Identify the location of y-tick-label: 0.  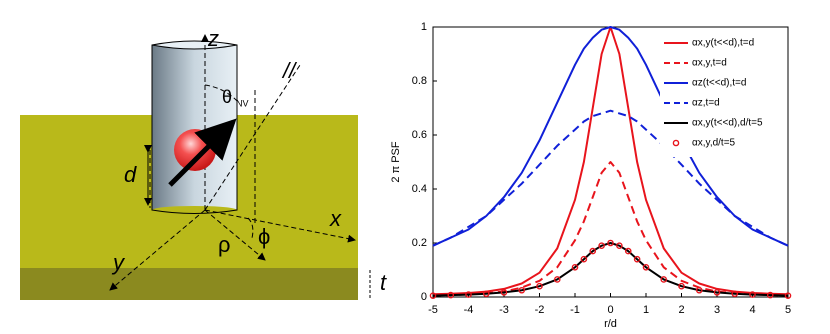
(424, 297).